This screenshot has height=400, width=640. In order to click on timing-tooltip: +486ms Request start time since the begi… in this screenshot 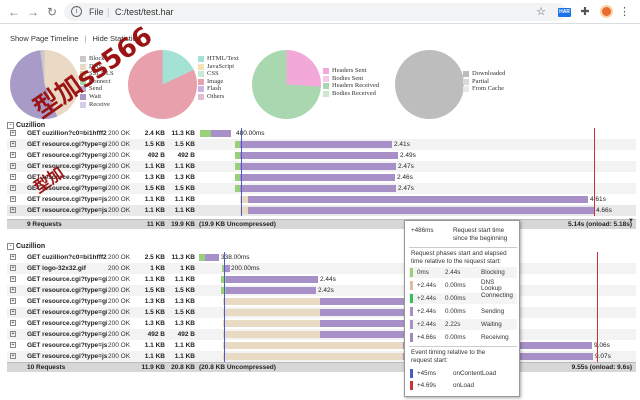, I will do `click(462, 308)`.